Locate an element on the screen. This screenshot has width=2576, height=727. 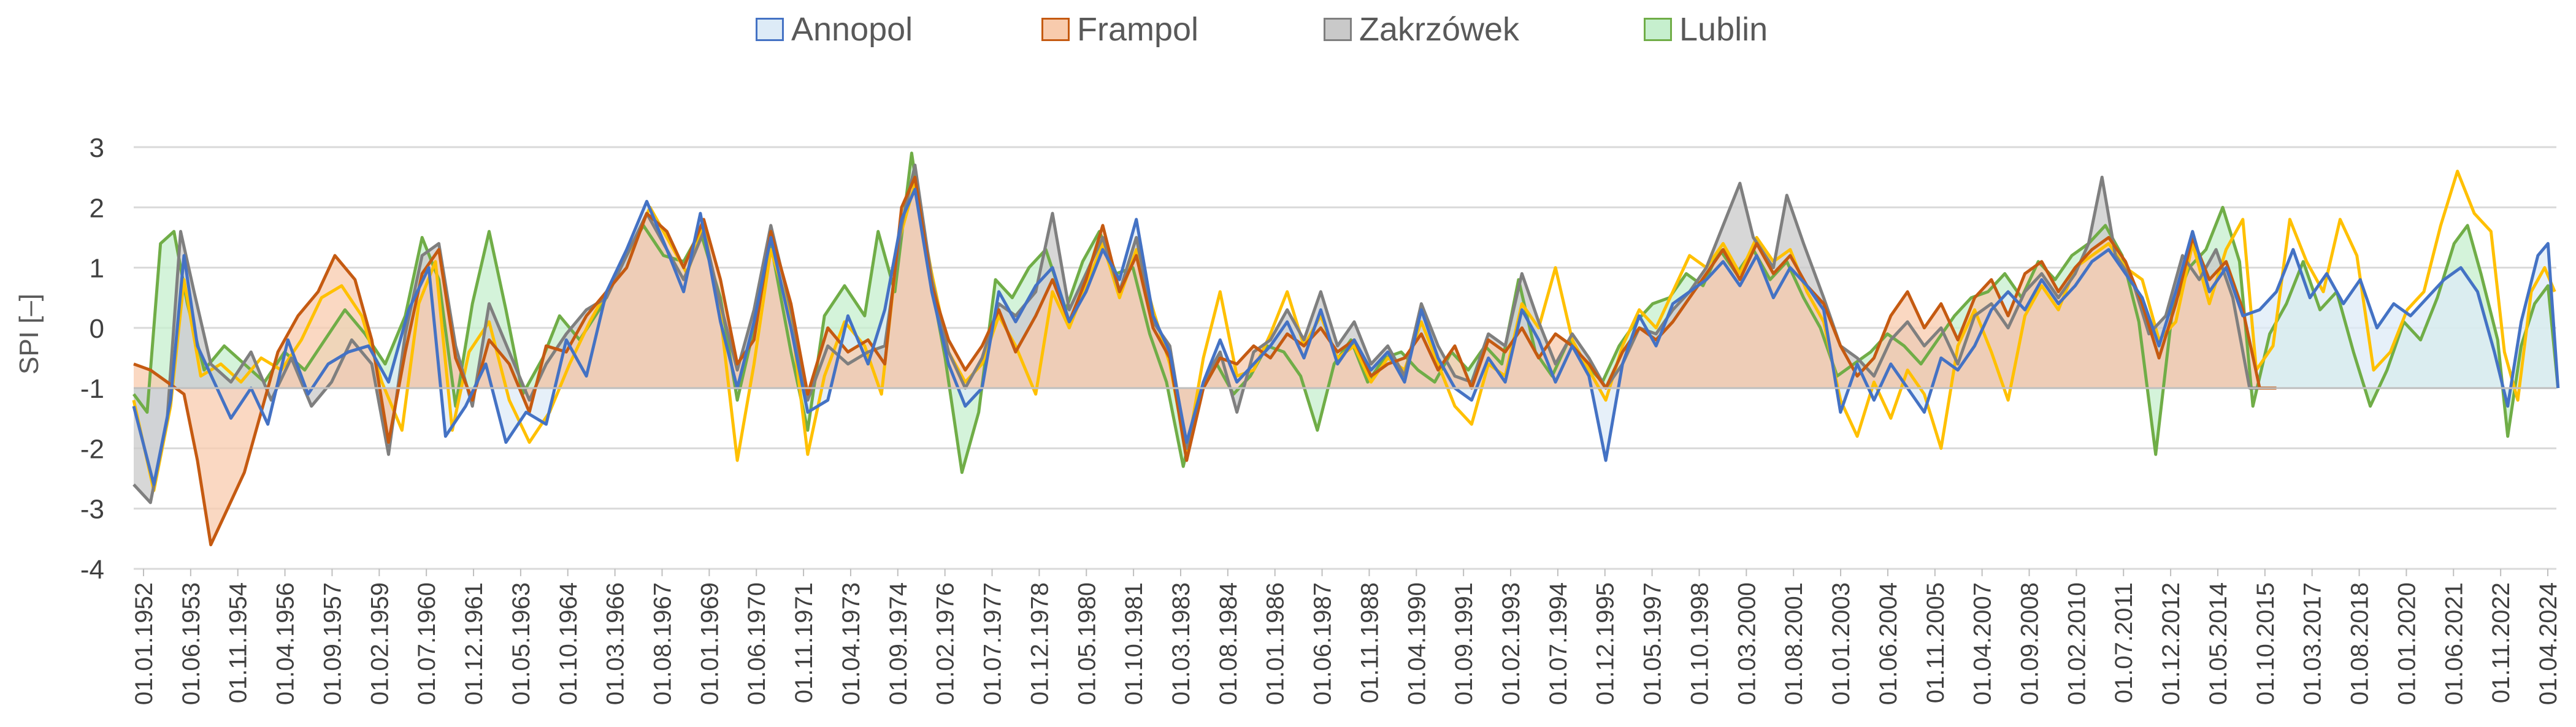
y-axis-label: SPI [–] is located at coordinates (29, 334).